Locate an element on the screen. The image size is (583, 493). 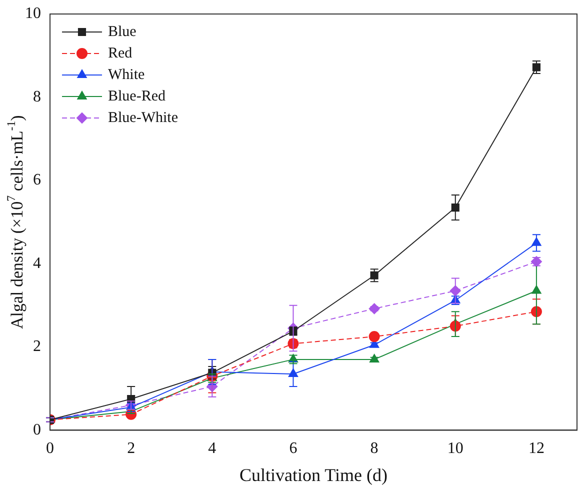
legend-label: Blue-Red is located at coordinates (137, 96).